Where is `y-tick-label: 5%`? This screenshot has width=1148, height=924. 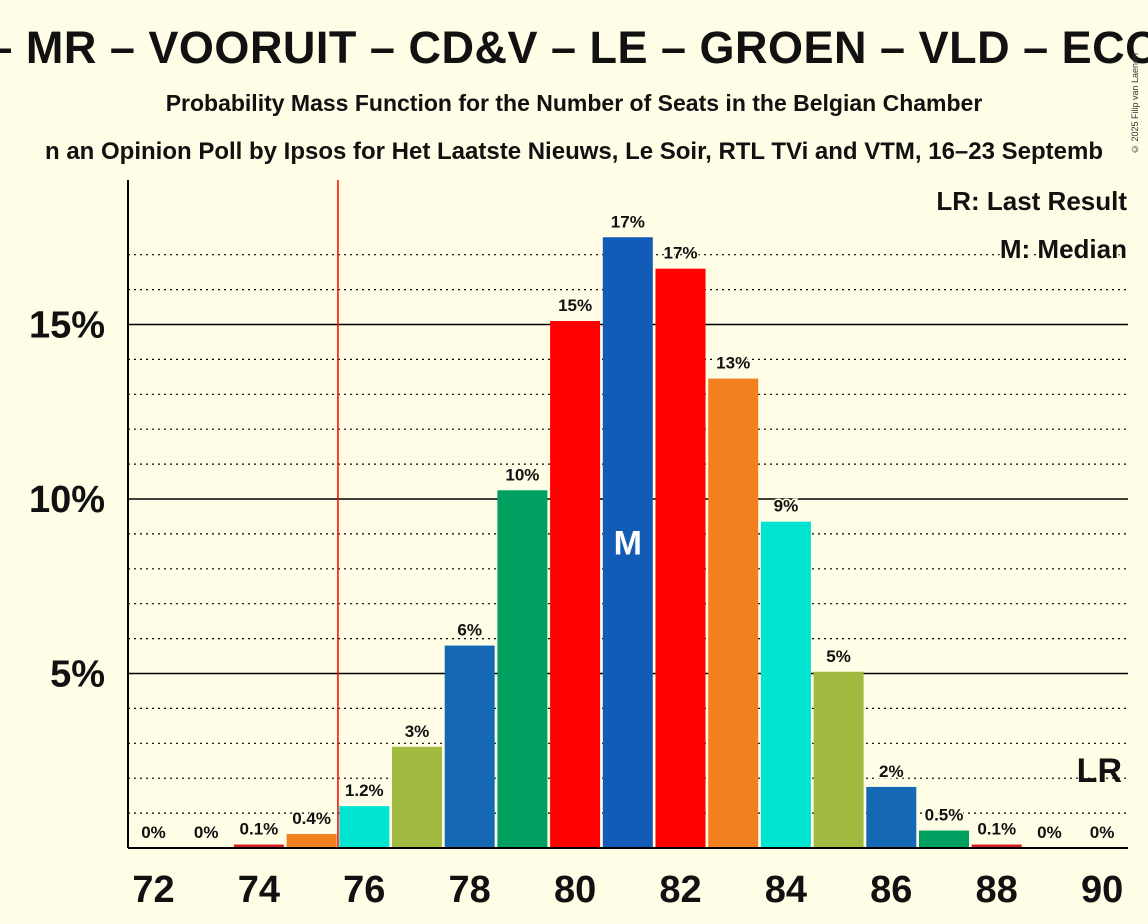
y-tick-label: 5% is located at coordinates (77, 675).